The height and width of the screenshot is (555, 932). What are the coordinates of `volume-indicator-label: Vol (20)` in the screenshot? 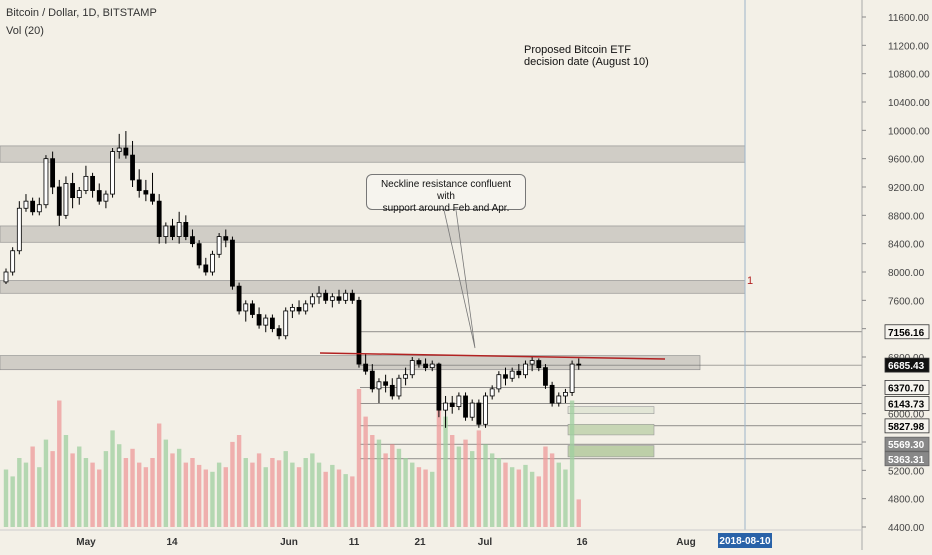 It's located at (25, 31).